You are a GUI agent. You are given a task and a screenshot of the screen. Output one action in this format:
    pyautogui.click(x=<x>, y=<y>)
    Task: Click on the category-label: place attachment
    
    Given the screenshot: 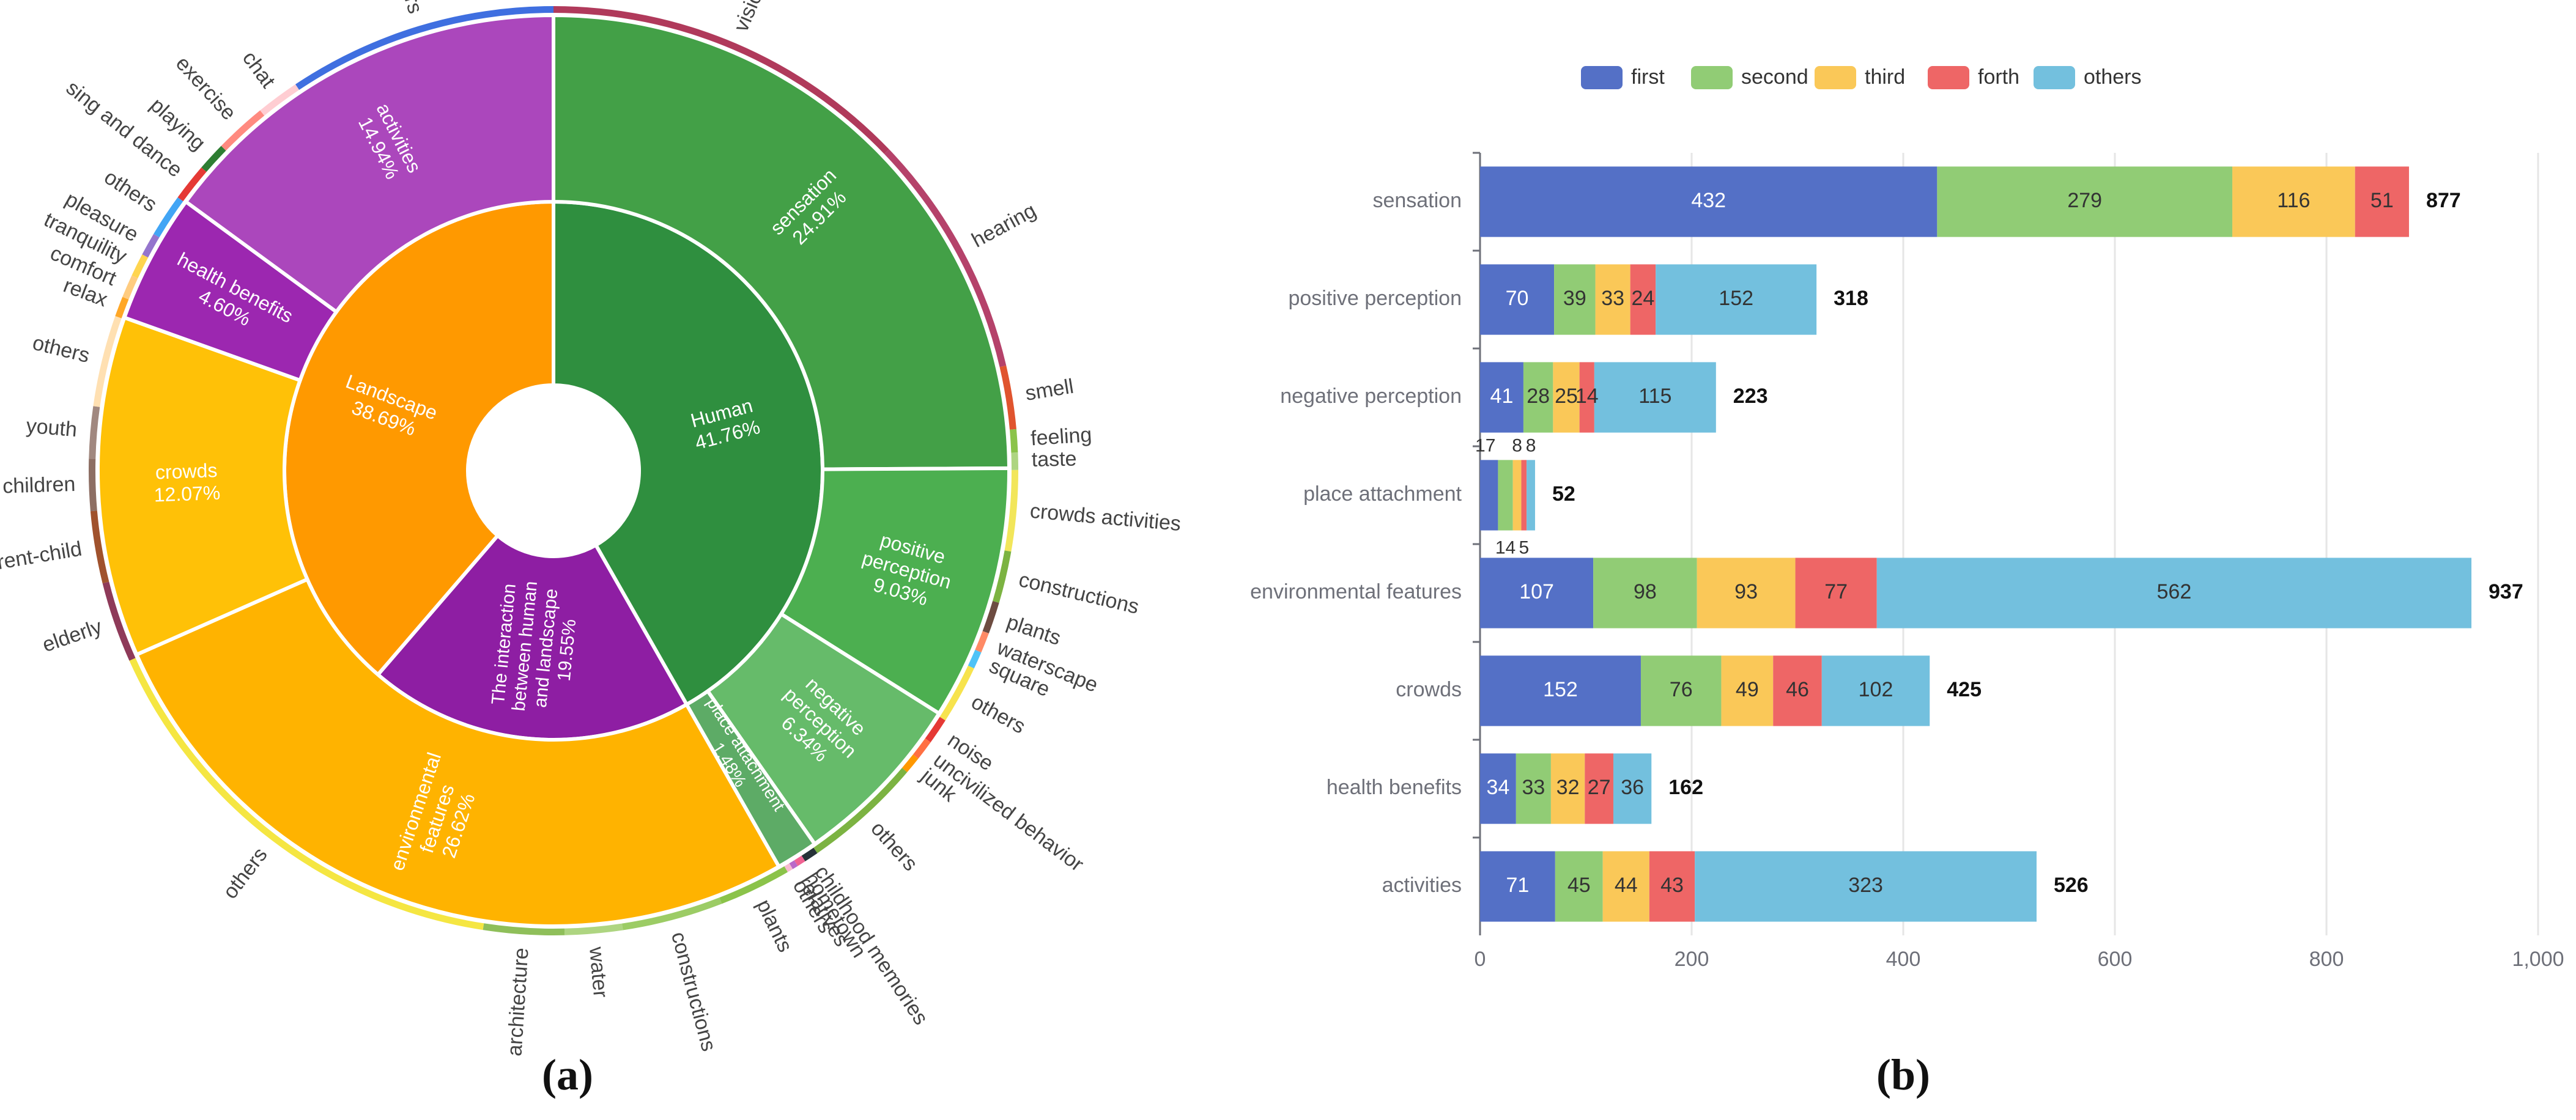 What is the action you would take?
    pyautogui.click(x=1382, y=494)
    